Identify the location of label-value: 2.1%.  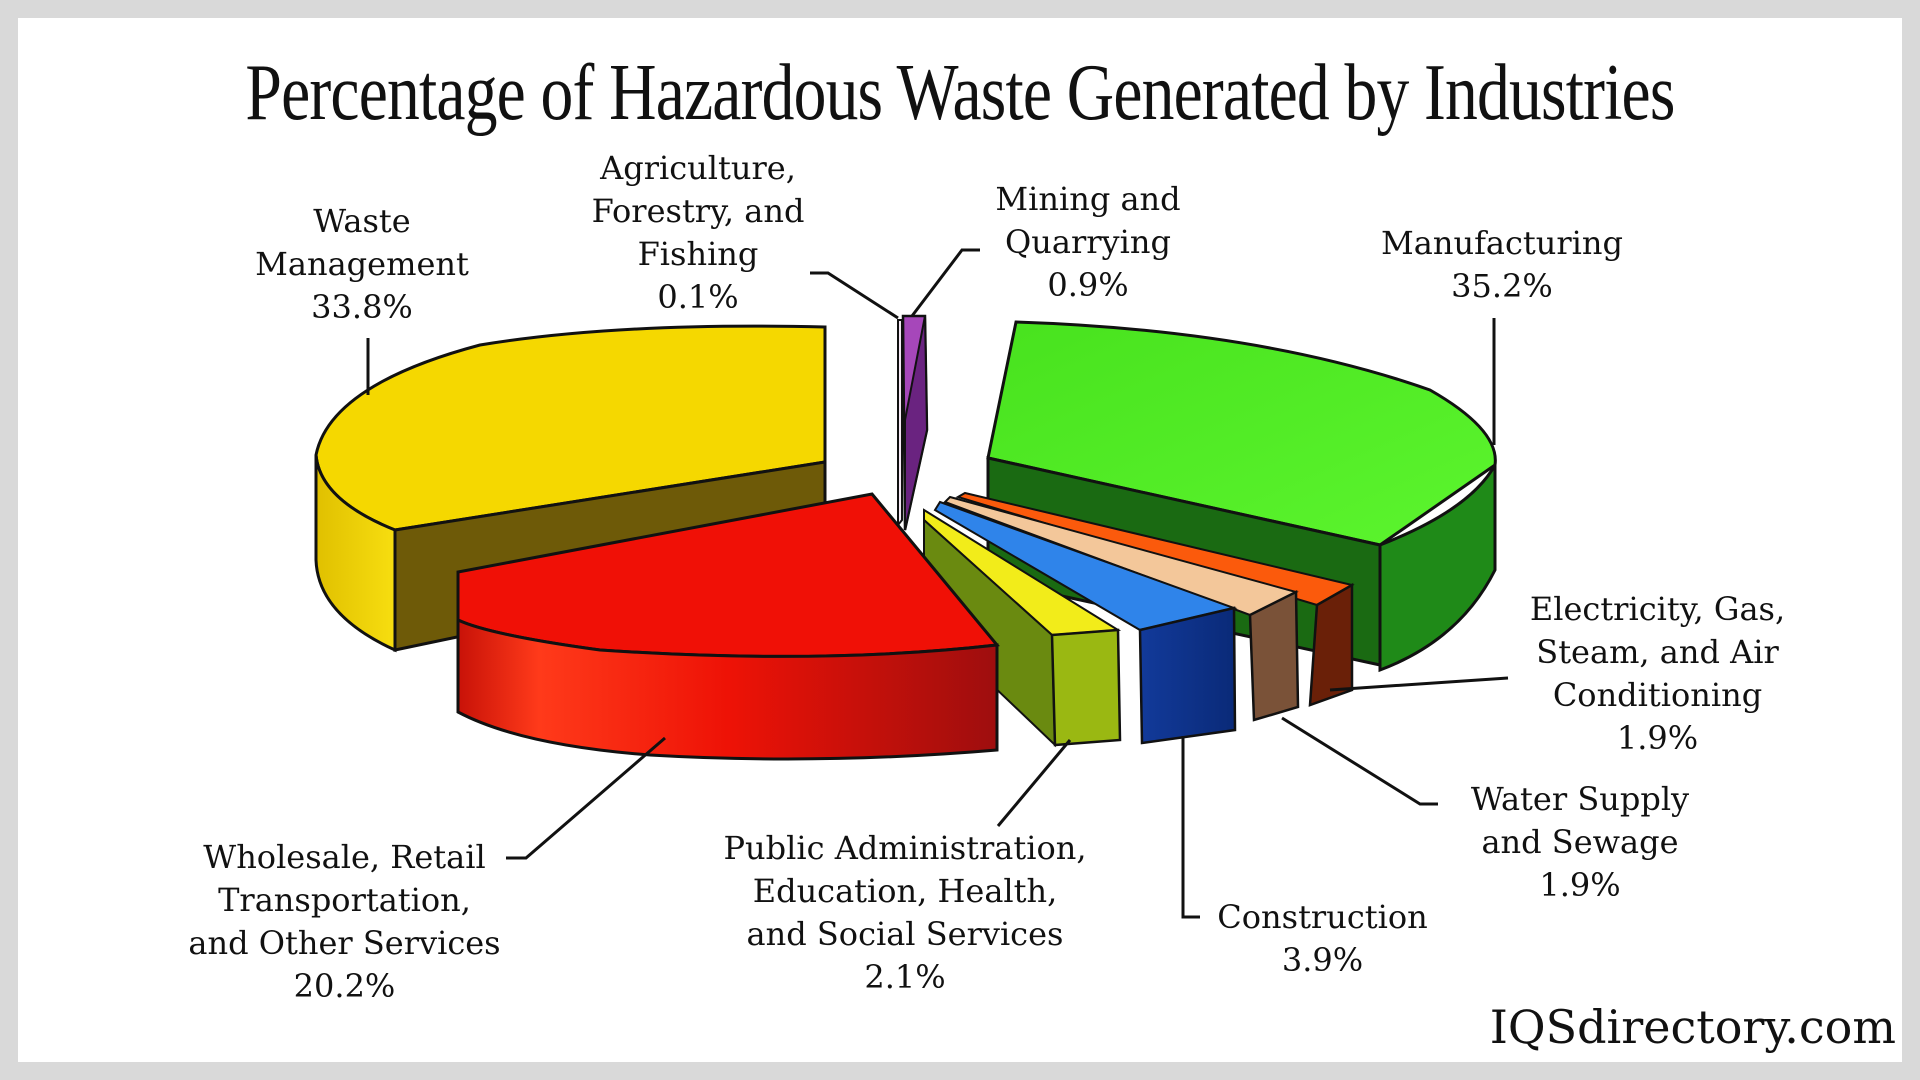
(905, 977).